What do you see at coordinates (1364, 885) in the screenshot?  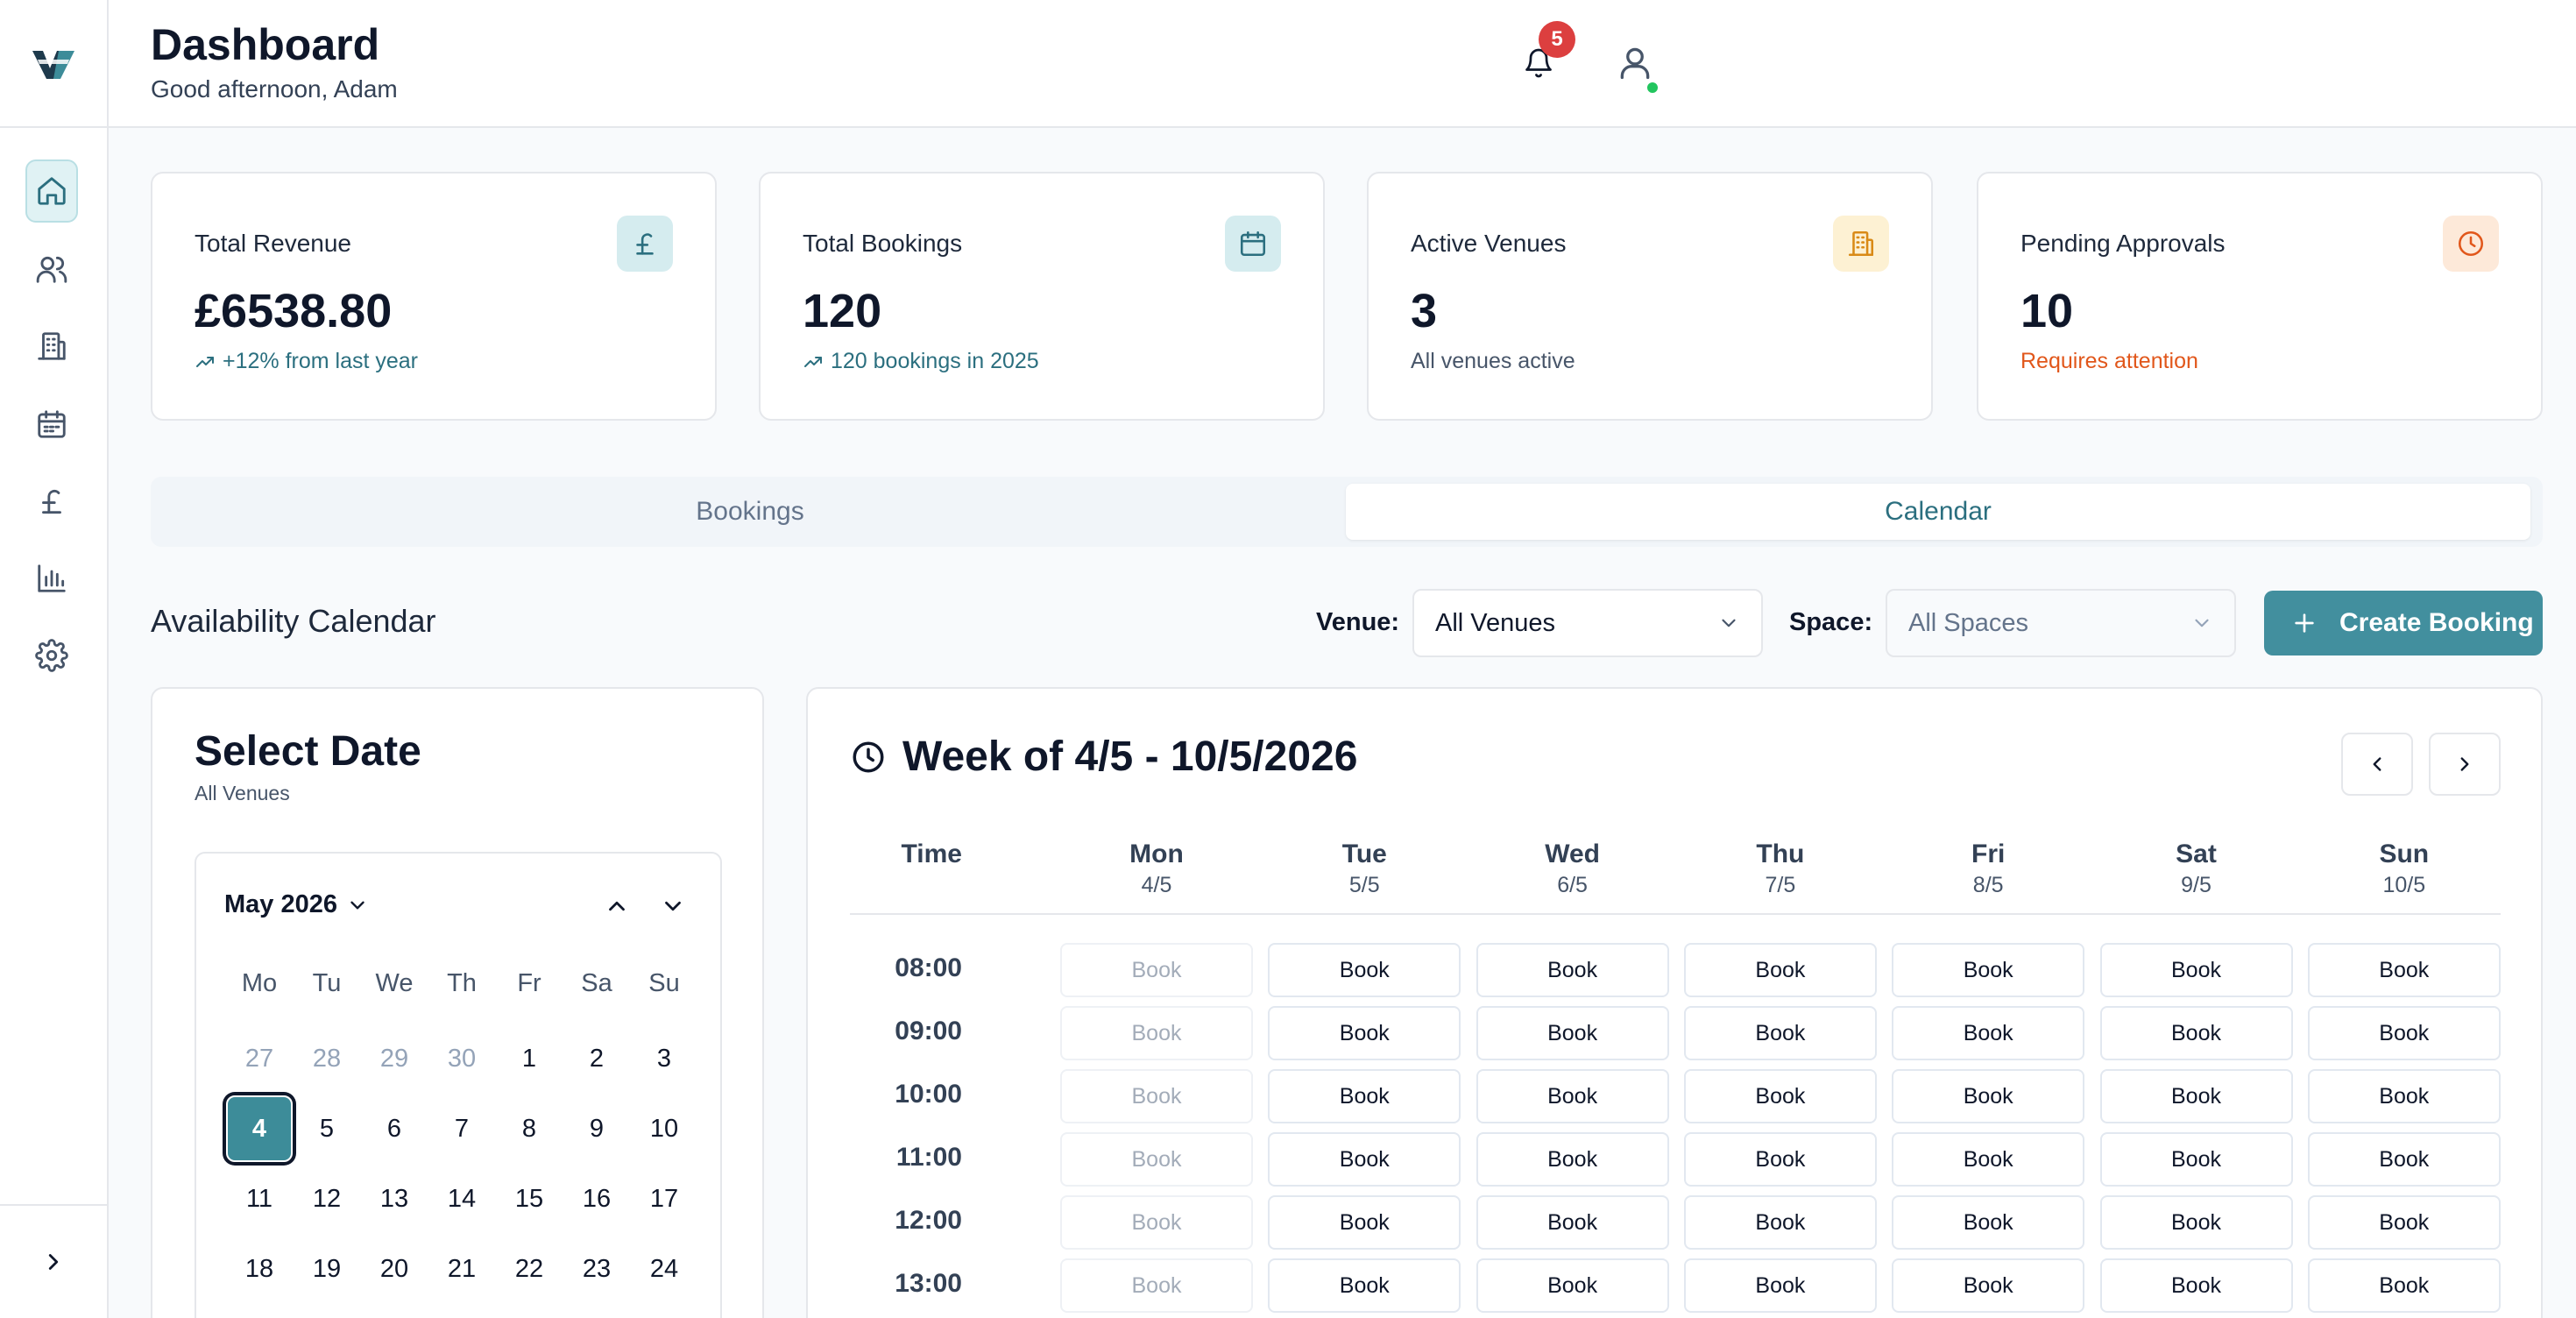 I see `day-date: 5/5` at bounding box center [1364, 885].